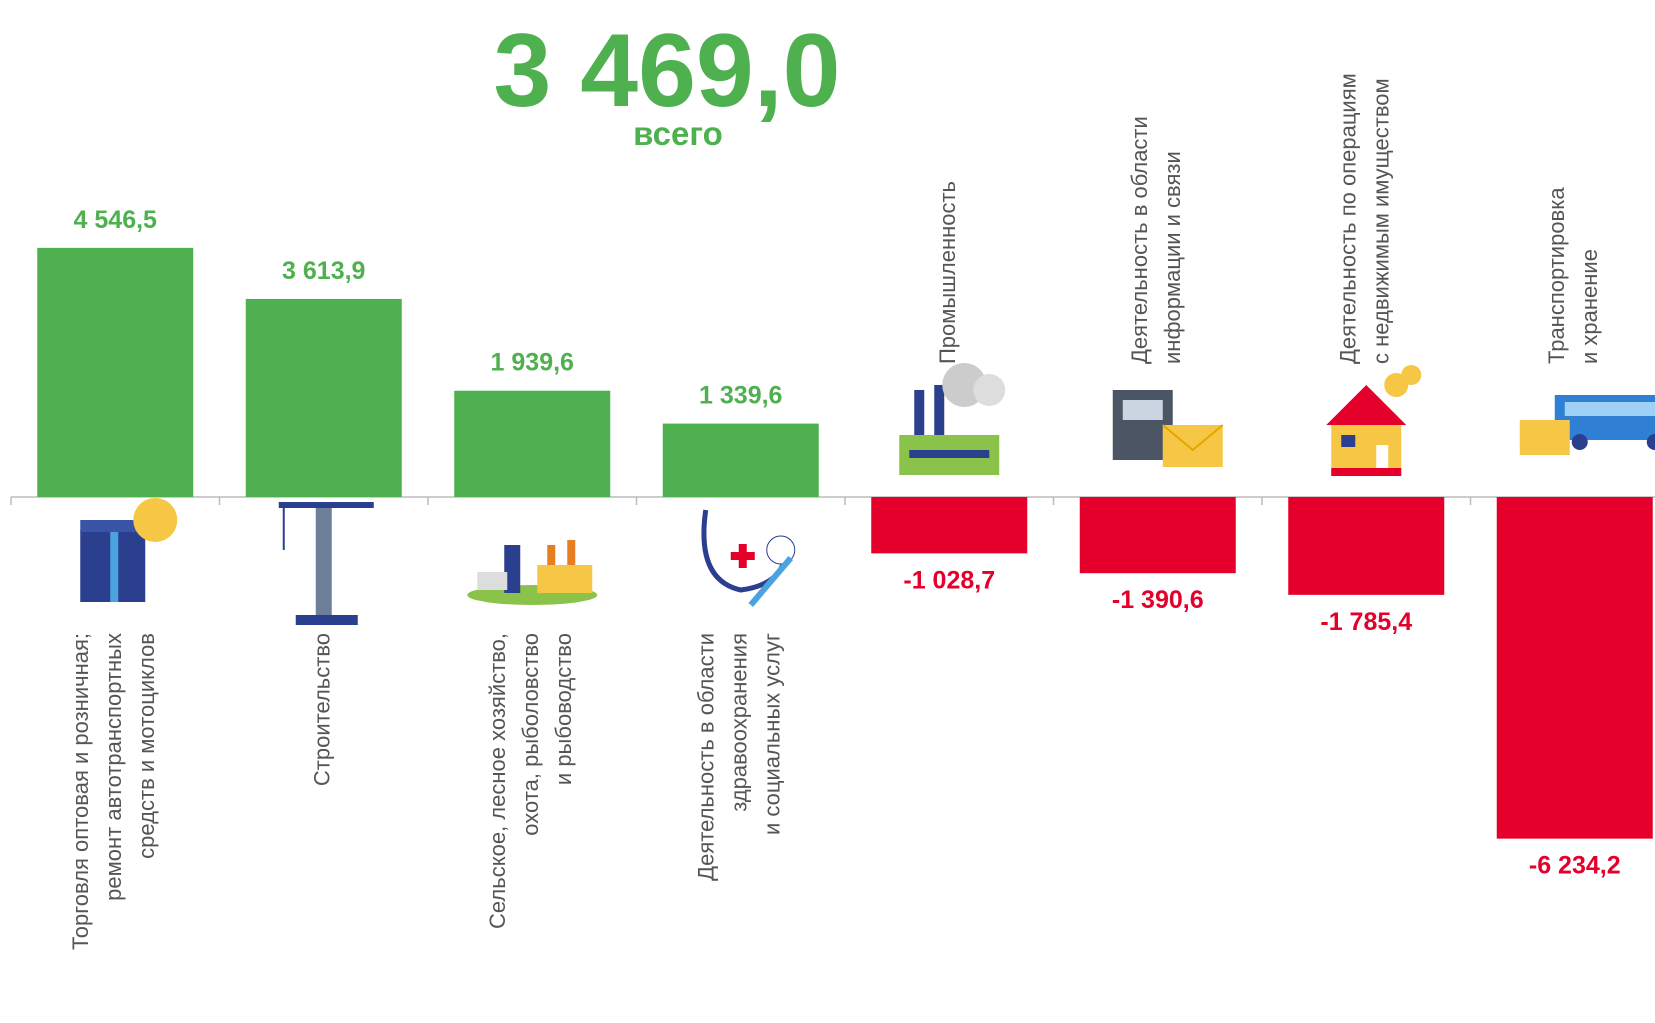  What do you see at coordinates (949, 580) in the screenshot?
I see `value-label: -1 028,7` at bounding box center [949, 580].